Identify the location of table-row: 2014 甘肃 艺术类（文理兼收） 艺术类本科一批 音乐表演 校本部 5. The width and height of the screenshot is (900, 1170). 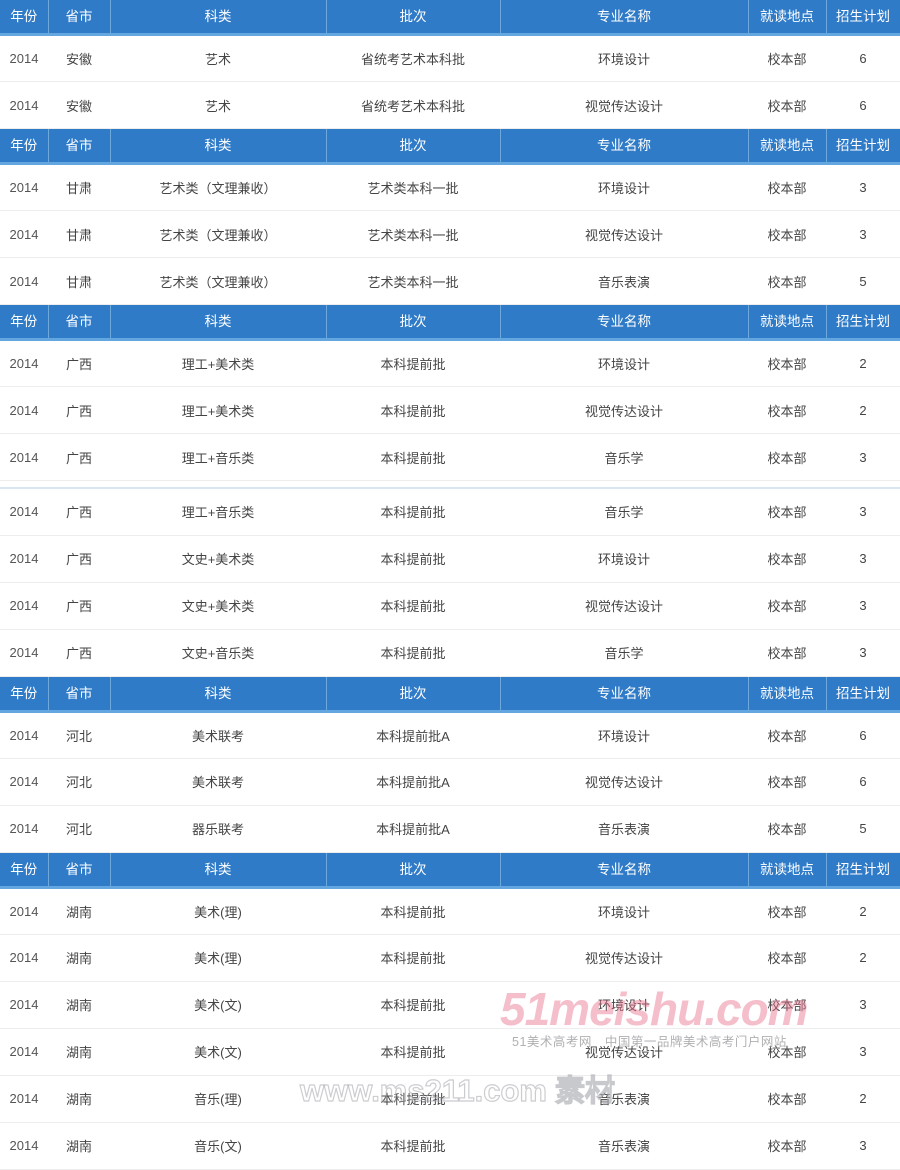
(450, 281).